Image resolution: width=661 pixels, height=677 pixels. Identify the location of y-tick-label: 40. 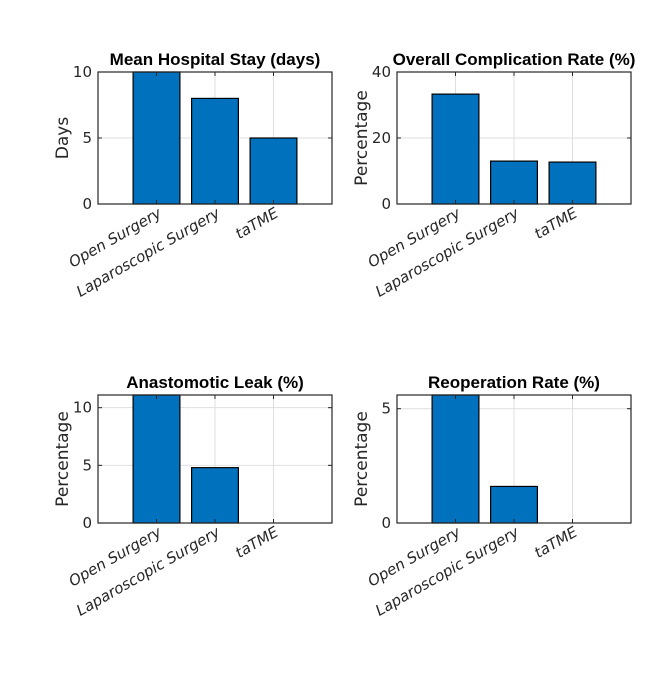
(381, 72).